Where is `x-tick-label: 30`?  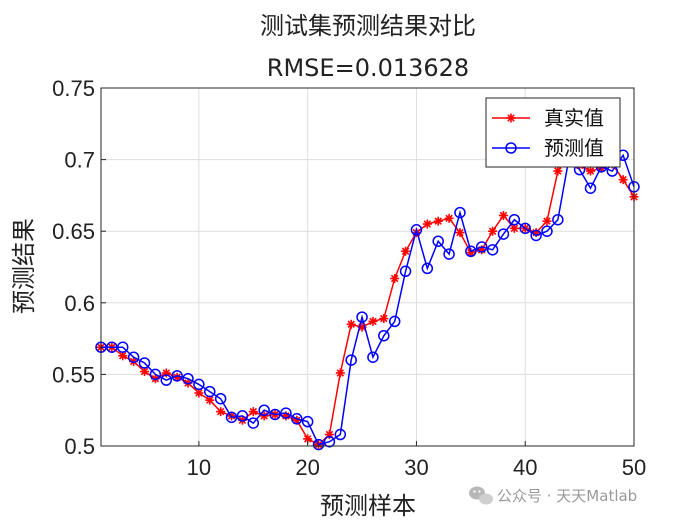 x-tick-label: 30 is located at coordinates (416, 467).